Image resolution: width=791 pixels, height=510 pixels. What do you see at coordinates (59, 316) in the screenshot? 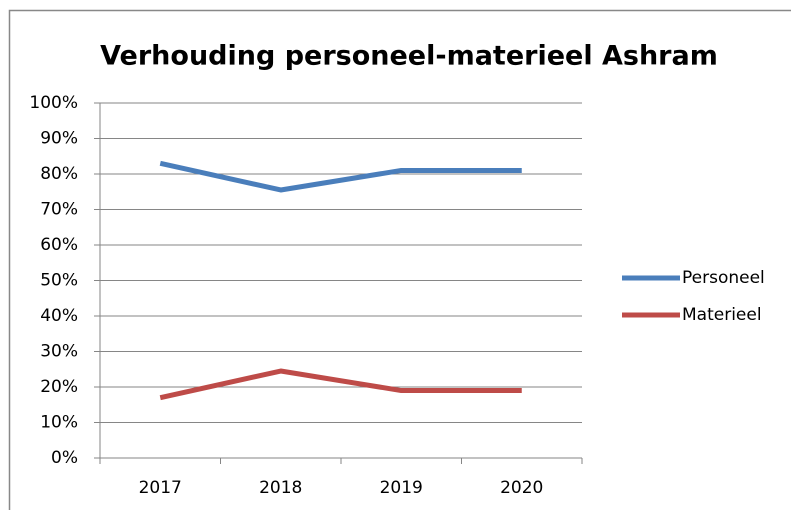
I see `y-tick-label: 40%` at bounding box center [59, 316].